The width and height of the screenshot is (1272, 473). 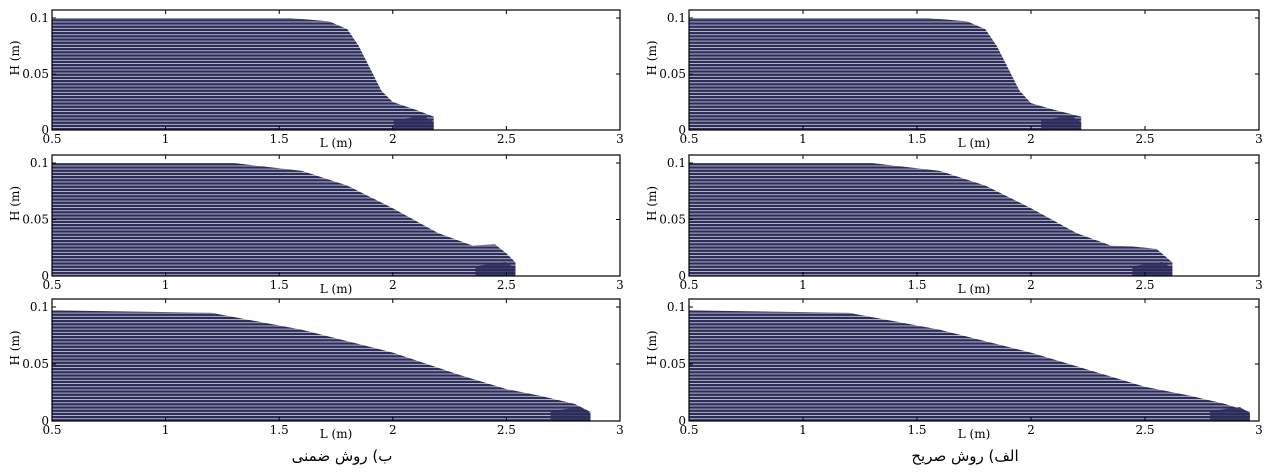 I want to click on panel-implicit-2: 0.5 1 1.5 2 2.5 3 0 0.05 0.1 L (m) H (m), so click(x=316, y=225).